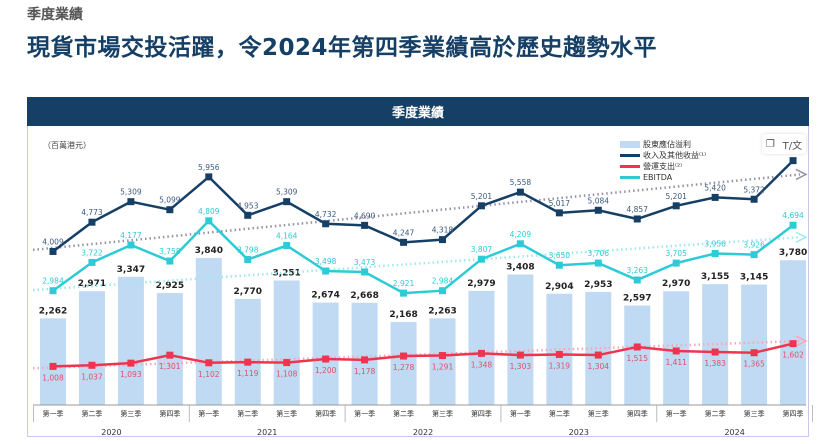  What do you see at coordinates (676, 362) in the screenshot?
I see `opex-label: 1,411` at bounding box center [676, 362].